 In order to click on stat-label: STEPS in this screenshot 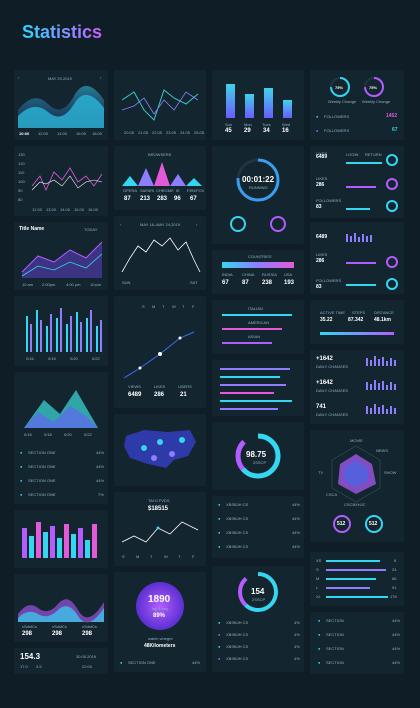, I will do `click(359, 312)`.